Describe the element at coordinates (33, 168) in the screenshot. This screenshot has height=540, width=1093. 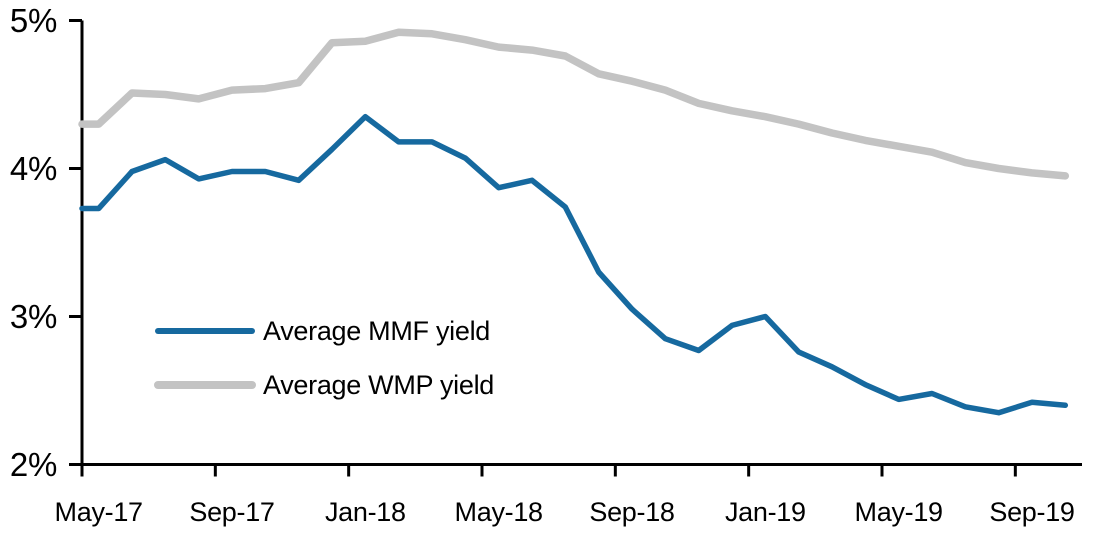
I see `y-tick-label: 4%` at that location.